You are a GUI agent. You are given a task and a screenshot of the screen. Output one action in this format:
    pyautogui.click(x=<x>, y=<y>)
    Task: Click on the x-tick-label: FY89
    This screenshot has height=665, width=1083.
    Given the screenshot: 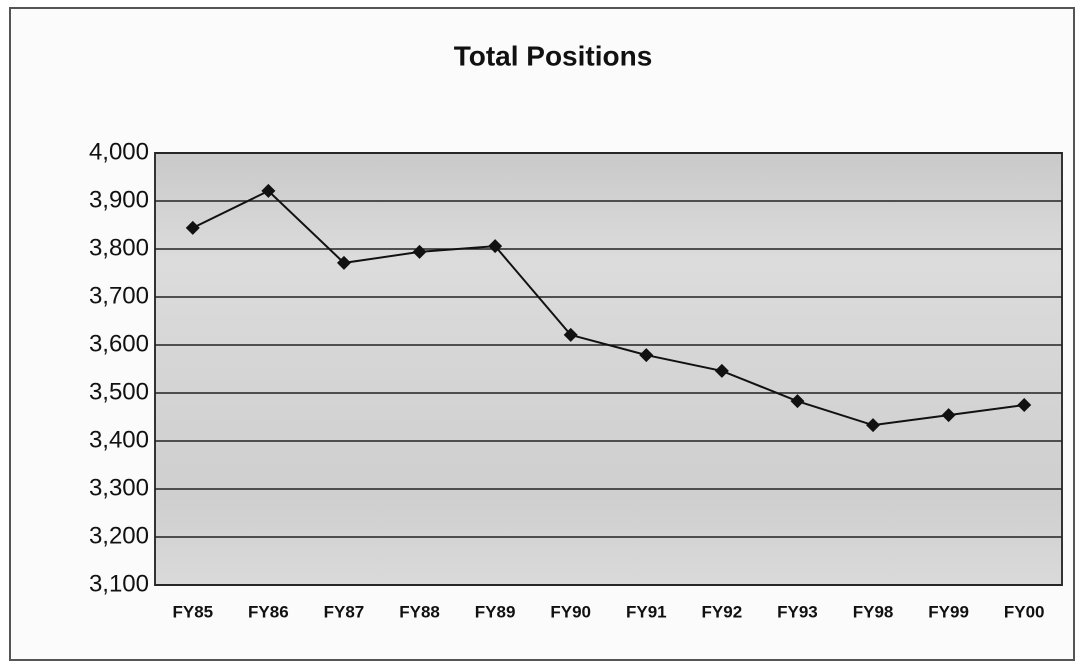 What is the action you would take?
    pyautogui.click(x=495, y=611)
    